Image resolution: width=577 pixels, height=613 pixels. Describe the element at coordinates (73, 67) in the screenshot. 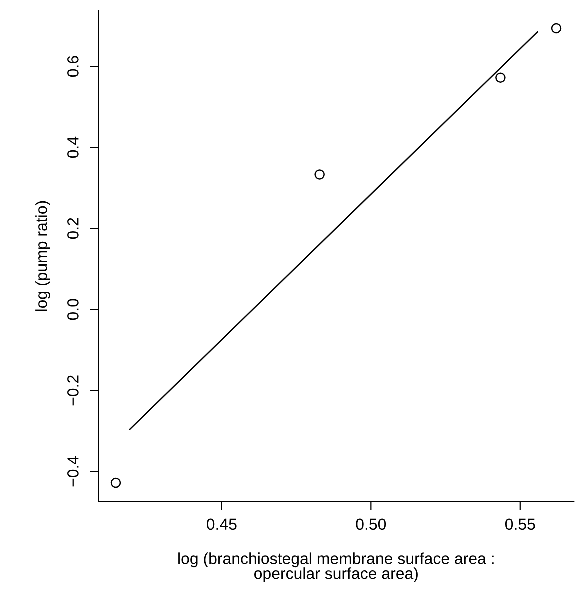

I see `y-tick-label: 0.6` at that location.